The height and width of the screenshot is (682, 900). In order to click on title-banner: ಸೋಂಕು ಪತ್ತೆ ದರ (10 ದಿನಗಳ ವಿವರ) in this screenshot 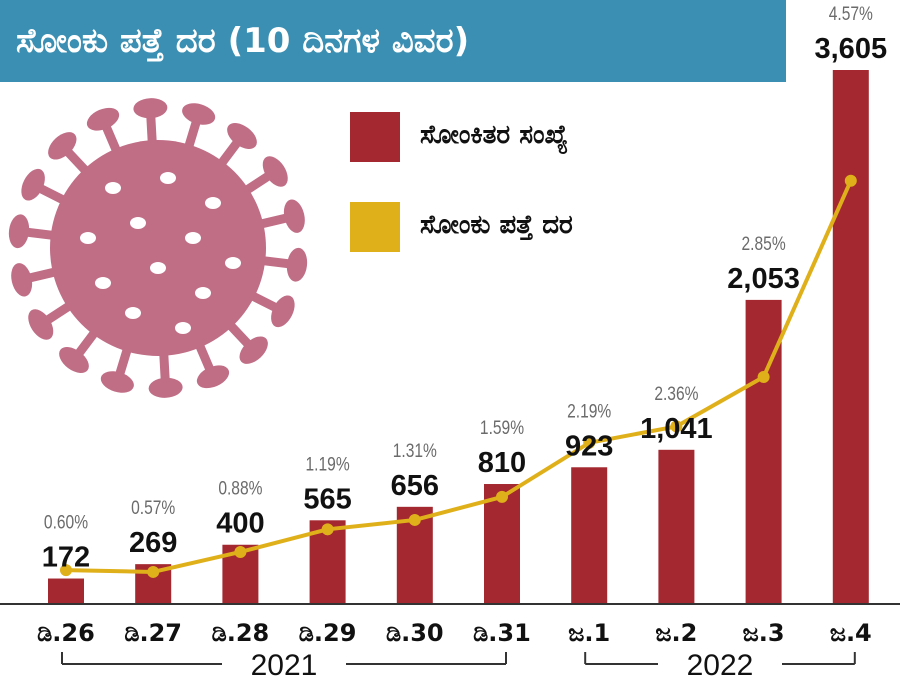, I will do `click(393, 41)`.